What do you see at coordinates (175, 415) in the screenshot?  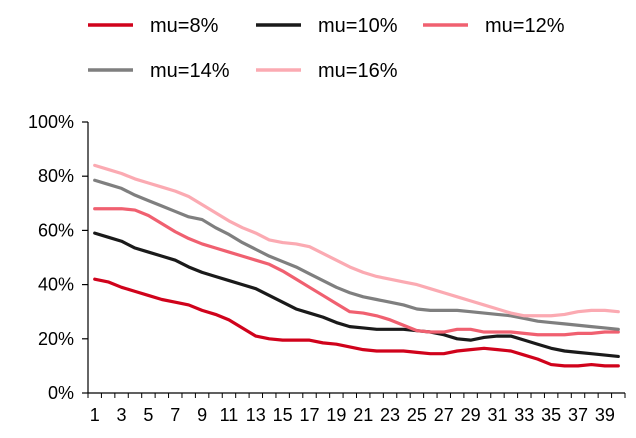 I see `x-tick-label: 7` at bounding box center [175, 415].